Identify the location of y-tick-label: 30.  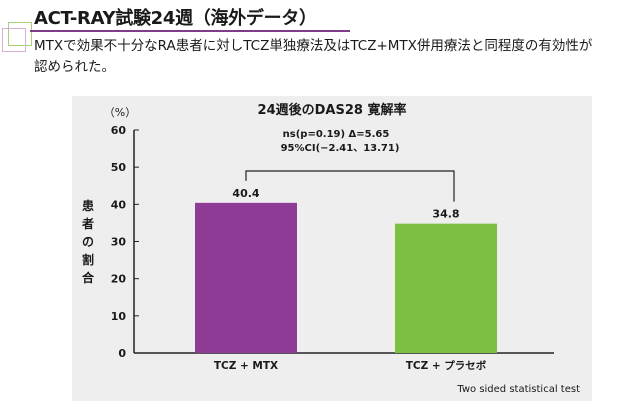
(119, 242).